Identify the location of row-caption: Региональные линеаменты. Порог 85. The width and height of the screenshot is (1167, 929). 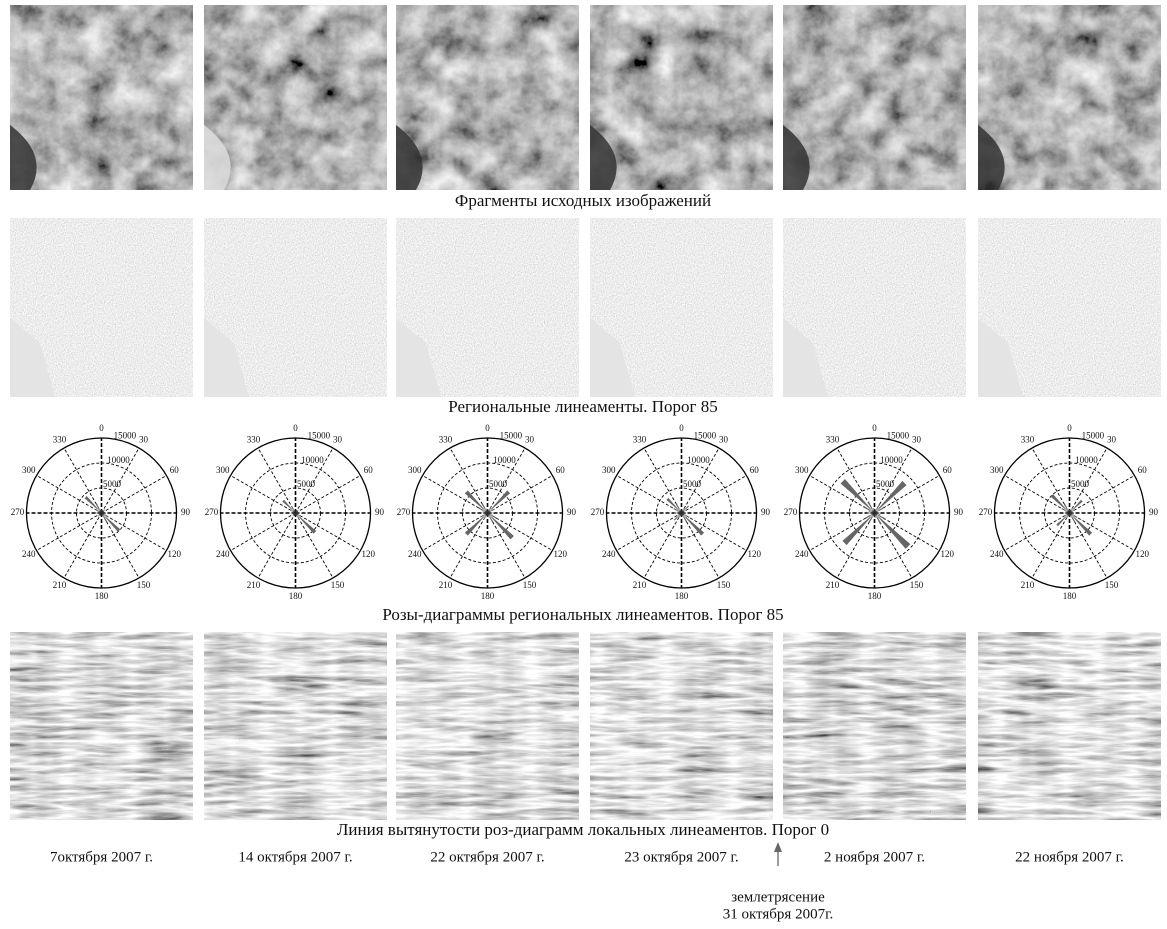
(582, 406).